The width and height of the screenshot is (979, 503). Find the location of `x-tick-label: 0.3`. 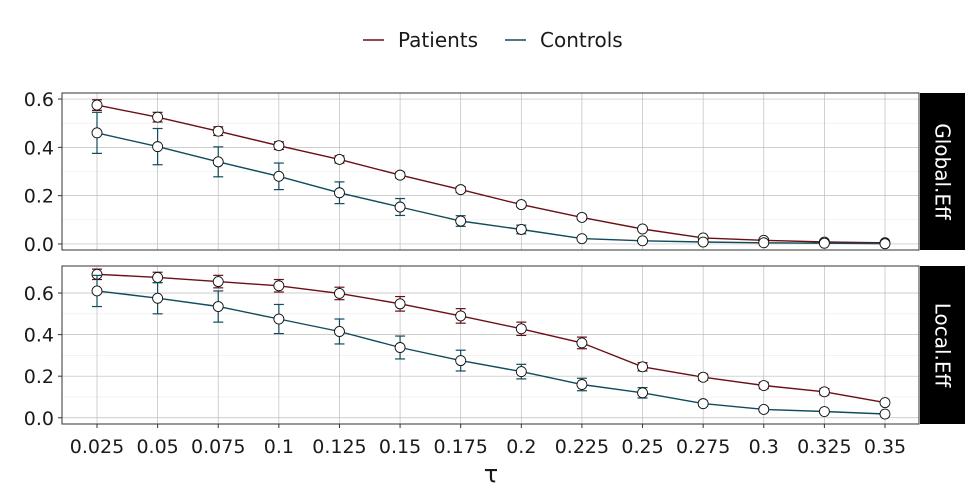

x-tick-label: 0.3 is located at coordinates (764, 447).